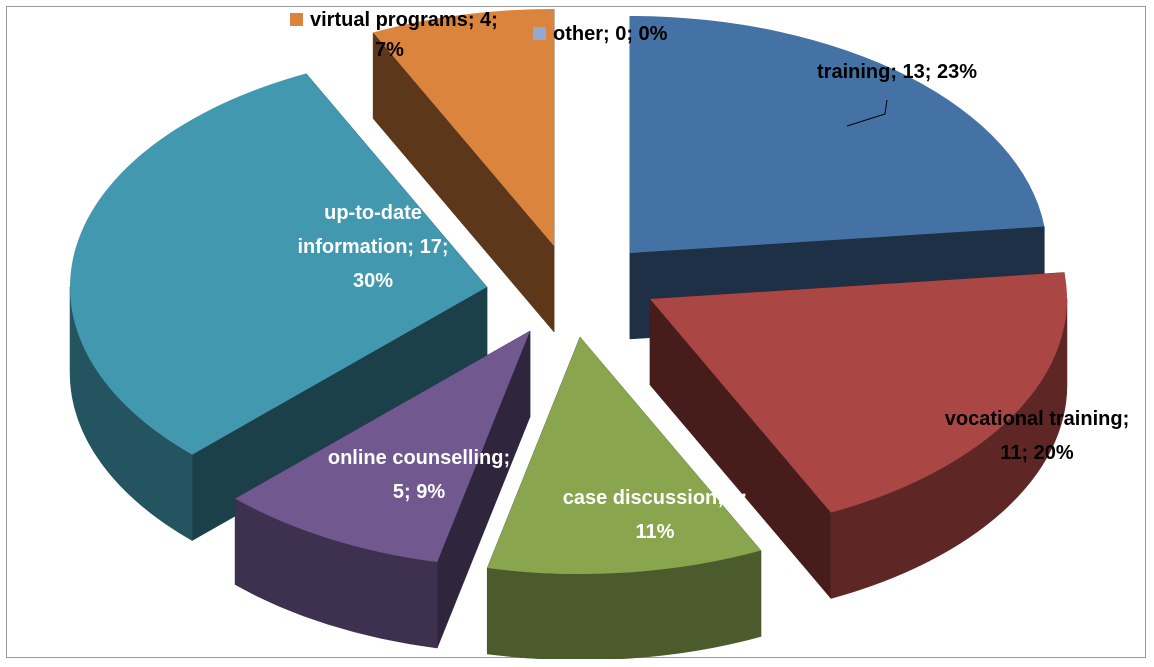  What do you see at coordinates (296, 19) in the screenshot?
I see `legend-key-virtual-programs` at bounding box center [296, 19].